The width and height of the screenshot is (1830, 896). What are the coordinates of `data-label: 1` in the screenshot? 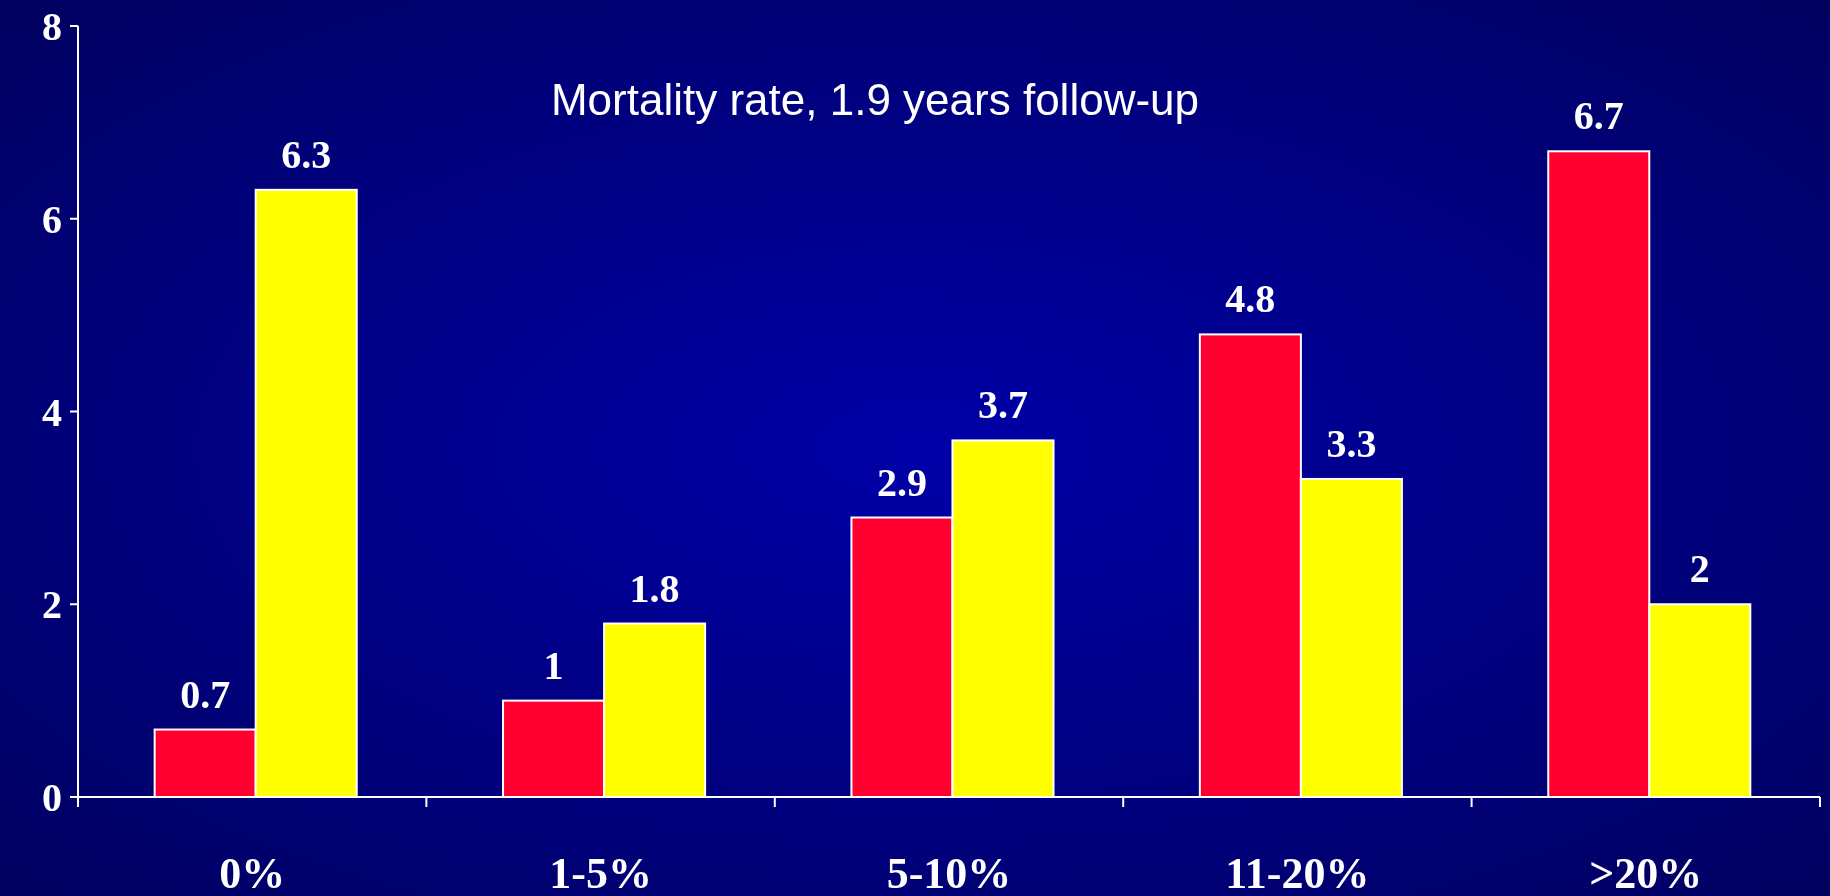 It's located at (553, 665).